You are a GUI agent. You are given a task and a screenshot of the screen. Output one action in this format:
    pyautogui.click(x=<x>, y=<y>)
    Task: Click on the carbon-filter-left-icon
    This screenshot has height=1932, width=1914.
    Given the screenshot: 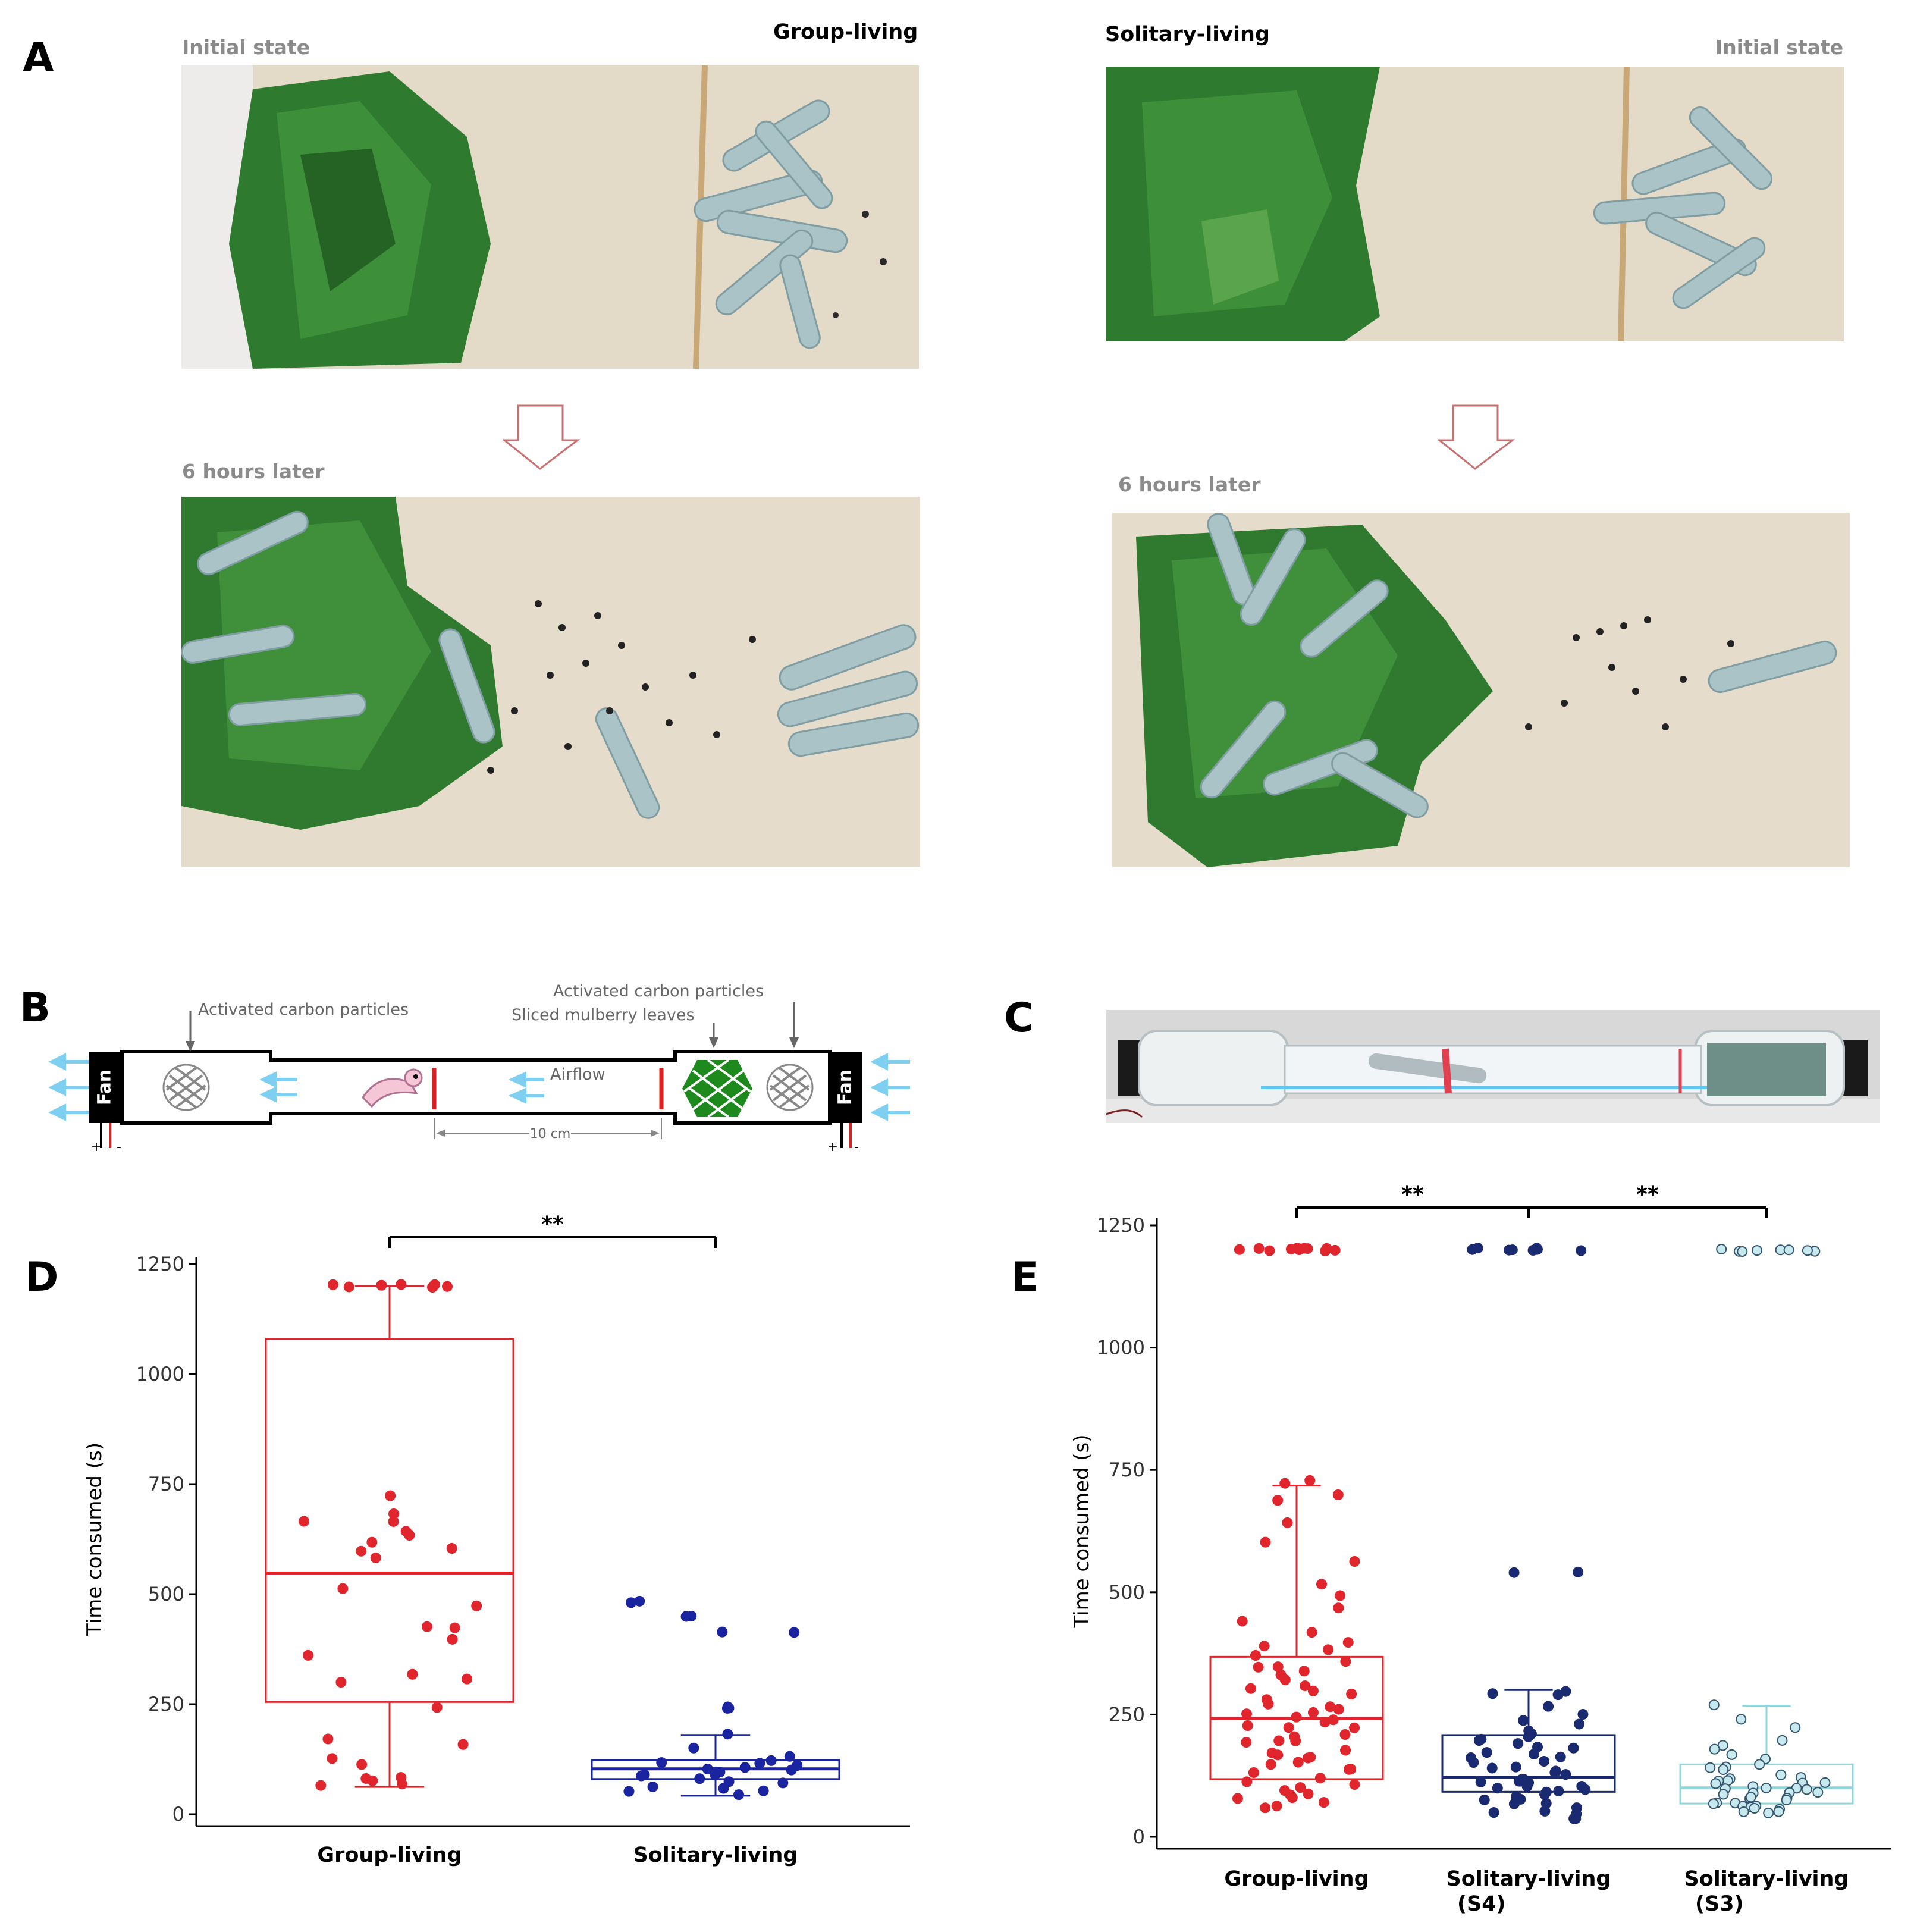 What is the action you would take?
    pyautogui.click(x=186, y=1087)
    